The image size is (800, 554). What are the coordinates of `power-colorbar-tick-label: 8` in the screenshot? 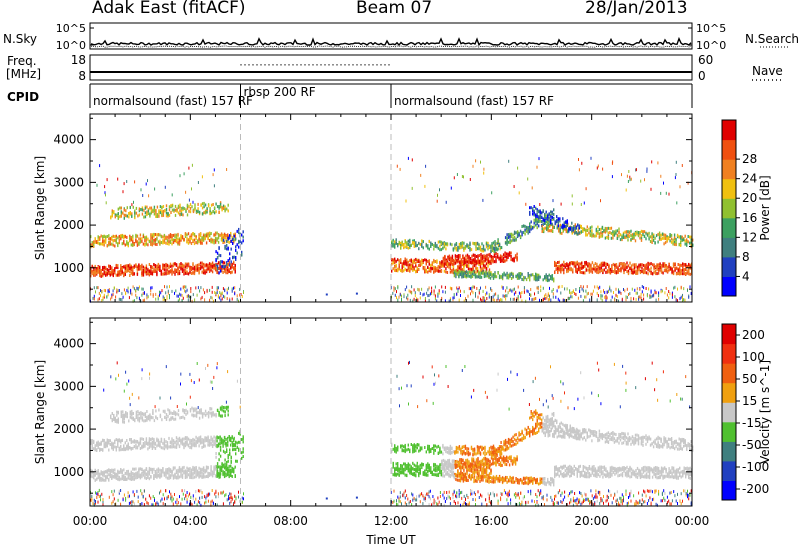 It's located at (746, 257).